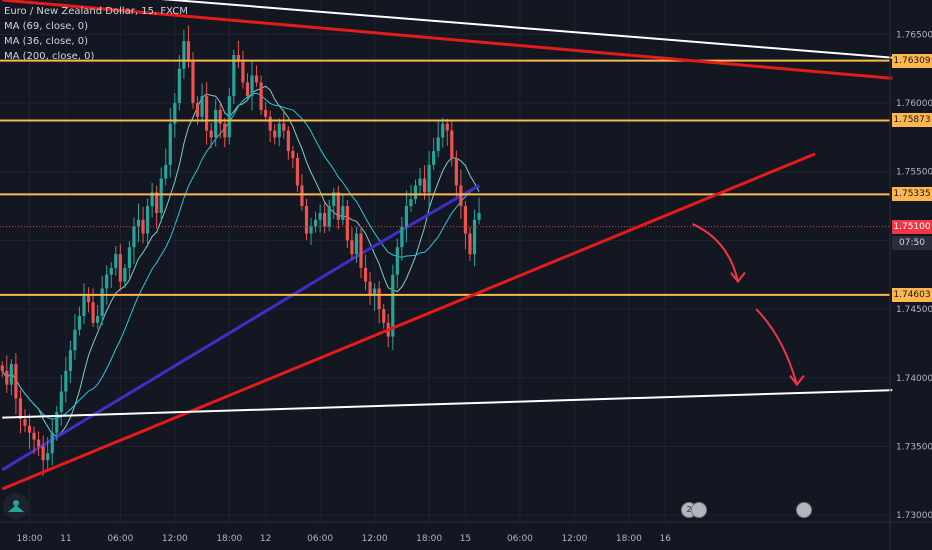  What do you see at coordinates (447, 404) in the screenshot?
I see `trendline-lower-white` at bounding box center [447, 404].